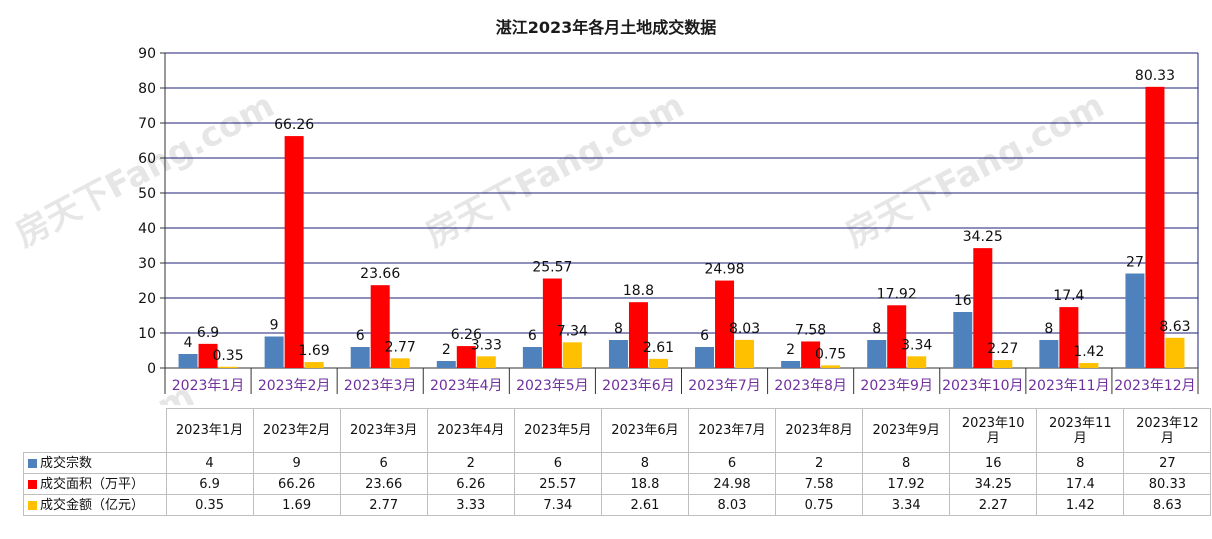  What do you see at coordinates (744, 329) in the screenshot?
I see `data-label: 8.03` at bounding box center [744, 329].